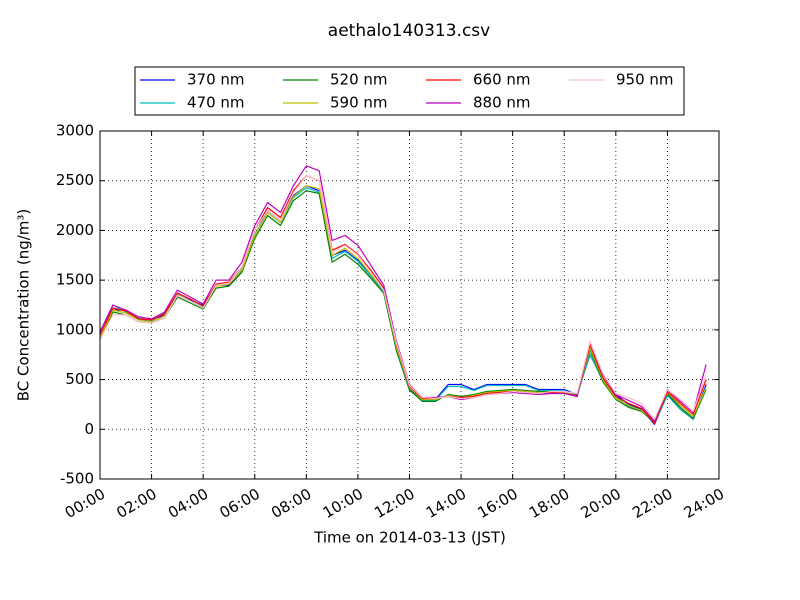  I want to click on x-tick-label: 16:00, so click(497, 503).